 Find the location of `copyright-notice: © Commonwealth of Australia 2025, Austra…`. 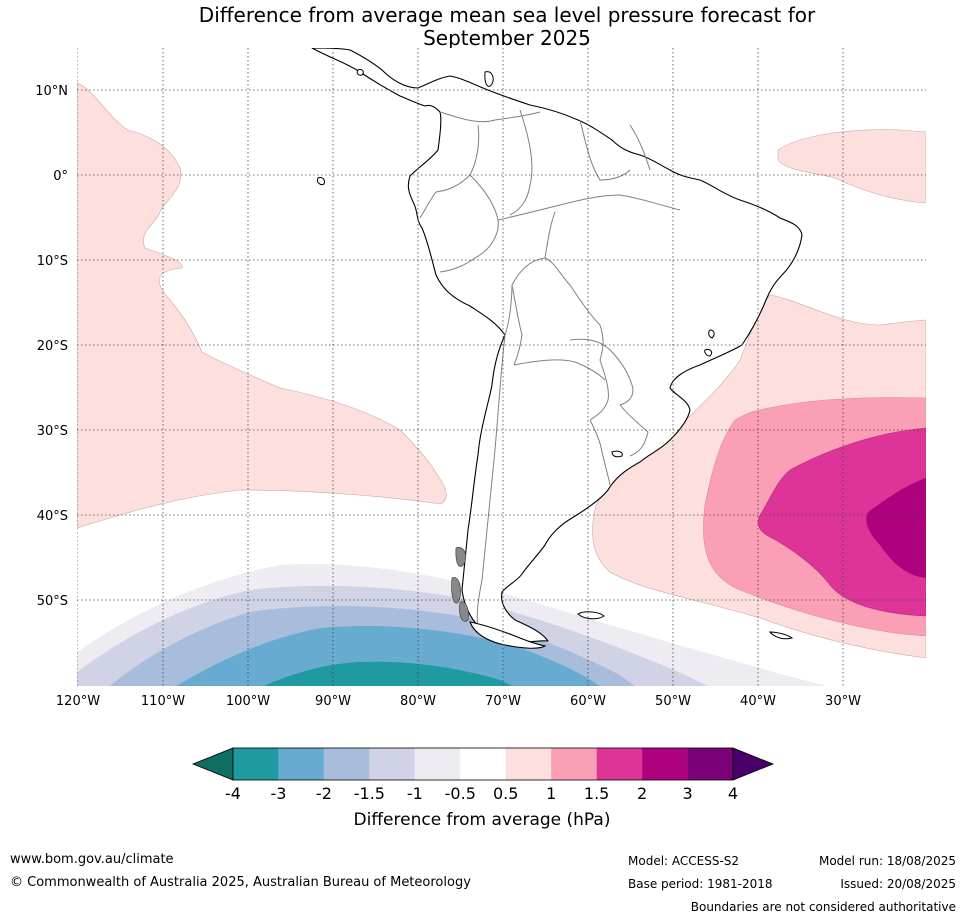

copyright-notice: © Commonwealth of Australia 2025, Austra… is located at coordinates (240, 882).